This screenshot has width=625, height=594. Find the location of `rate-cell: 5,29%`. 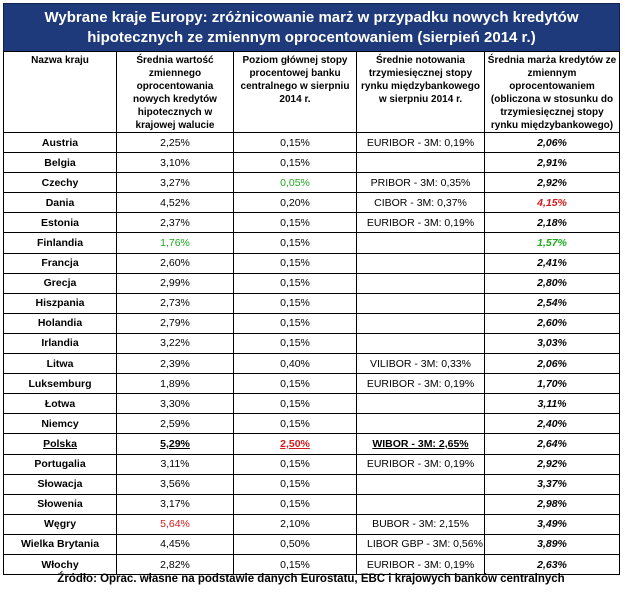

rate-cell: 5,29% is located at coordinates (175, 444).